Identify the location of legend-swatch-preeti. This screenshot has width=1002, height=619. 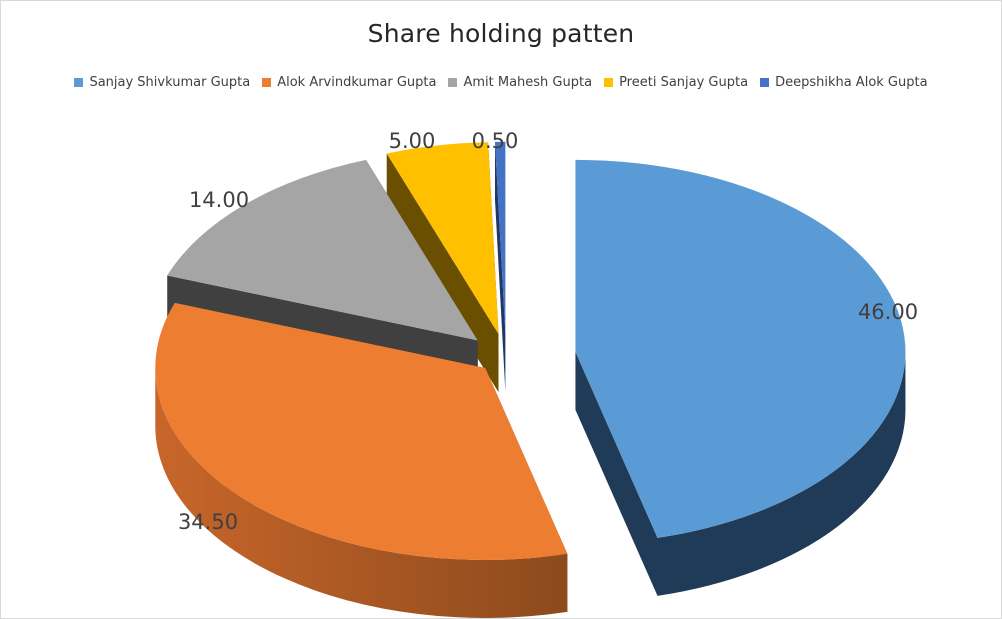
(609, 82).